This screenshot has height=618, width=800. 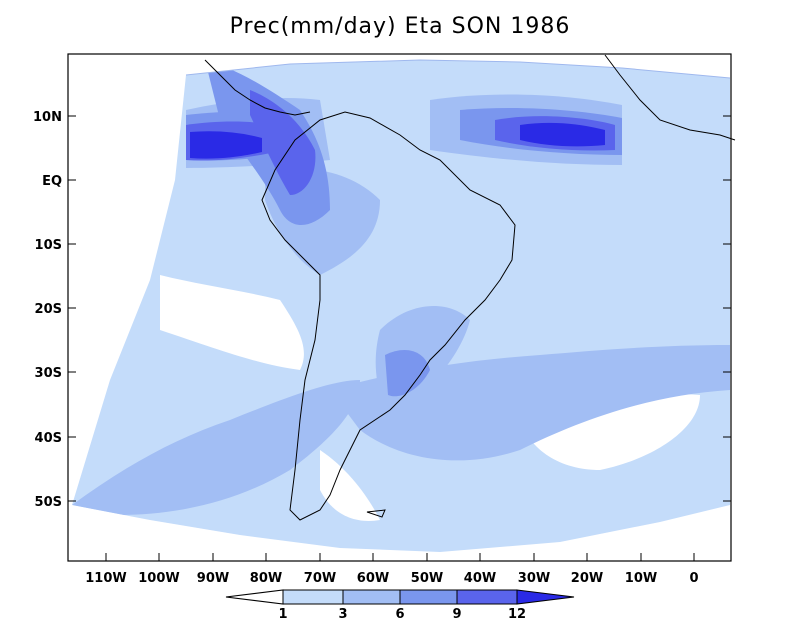 I want to click on colorbar-tick-label: 3, so click(x=342, y=612).